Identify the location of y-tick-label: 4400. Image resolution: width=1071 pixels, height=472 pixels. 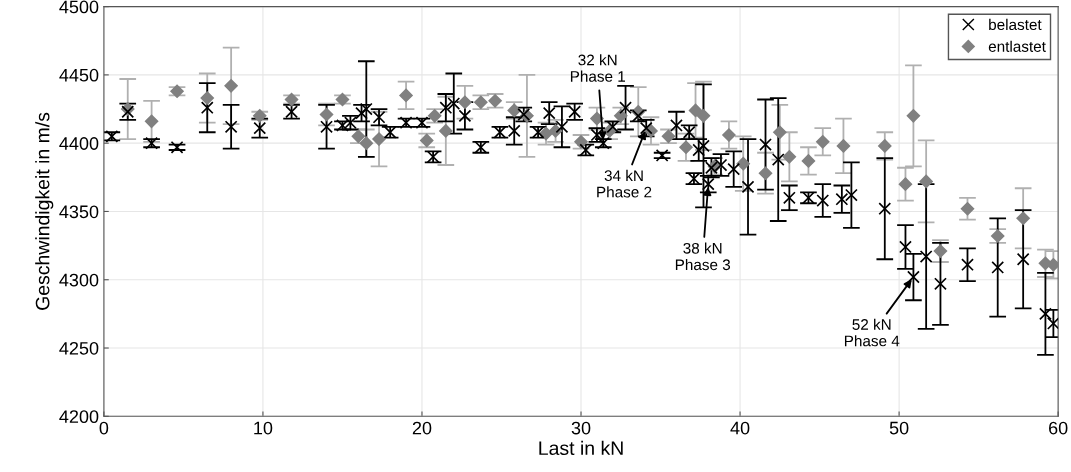
(79, 143).